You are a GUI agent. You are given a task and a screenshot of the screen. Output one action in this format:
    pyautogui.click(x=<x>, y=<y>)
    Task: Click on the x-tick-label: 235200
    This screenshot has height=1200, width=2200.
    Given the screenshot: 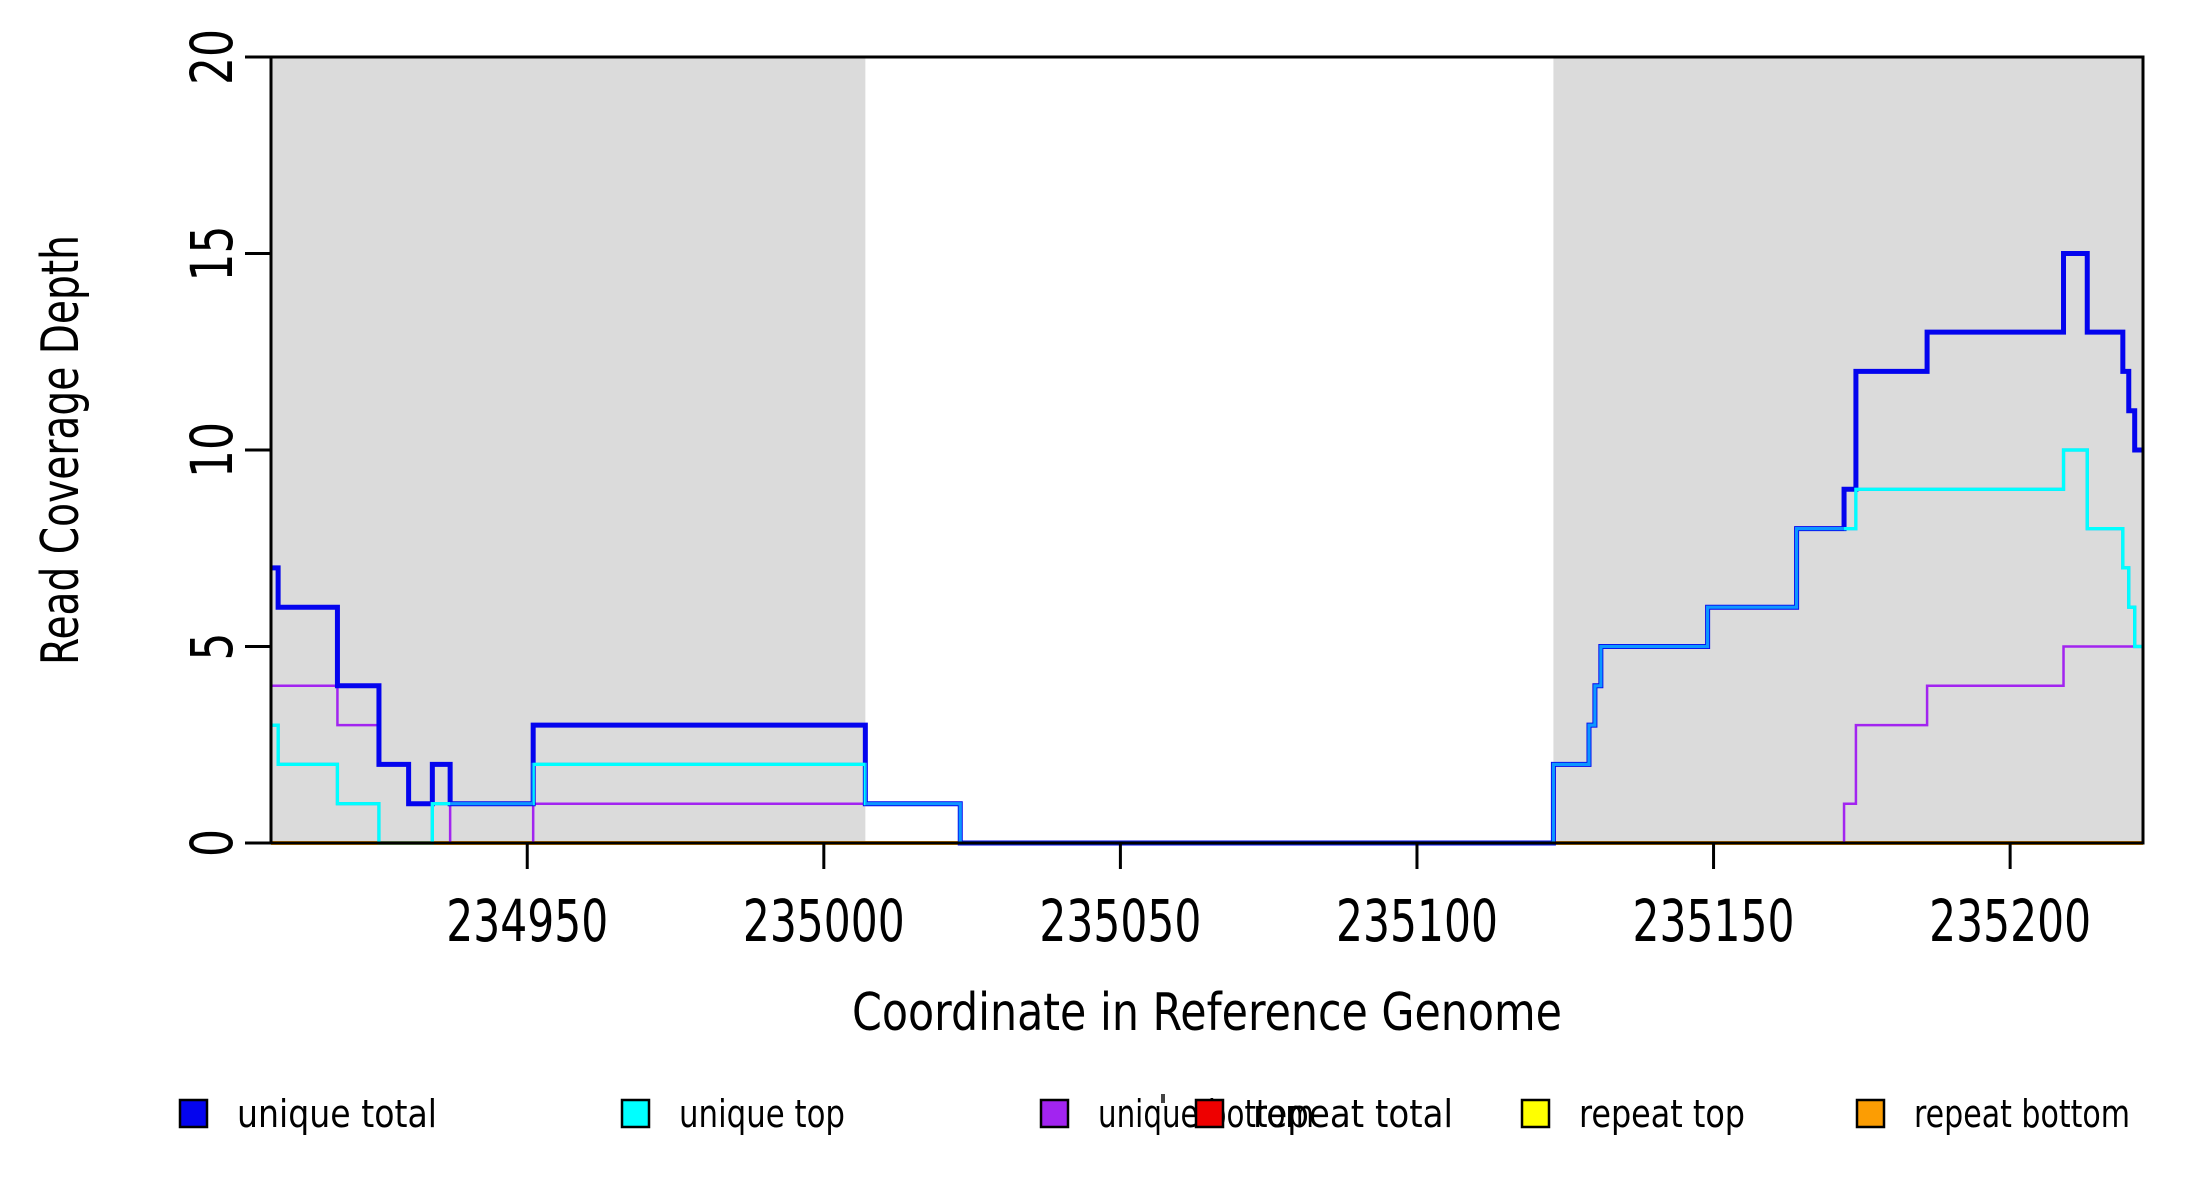 What is the action you would take?
    pyautogui.click(x=2010, y=921)
    